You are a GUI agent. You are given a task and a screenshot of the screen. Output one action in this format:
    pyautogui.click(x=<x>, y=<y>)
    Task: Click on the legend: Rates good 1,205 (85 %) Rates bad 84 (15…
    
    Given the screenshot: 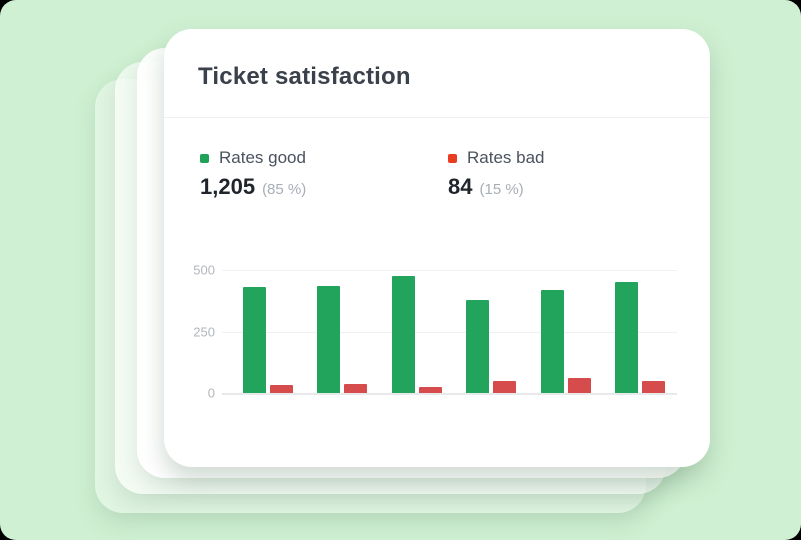 What is the action you would take?
    pyautogui.click(x=455, y=174)
    